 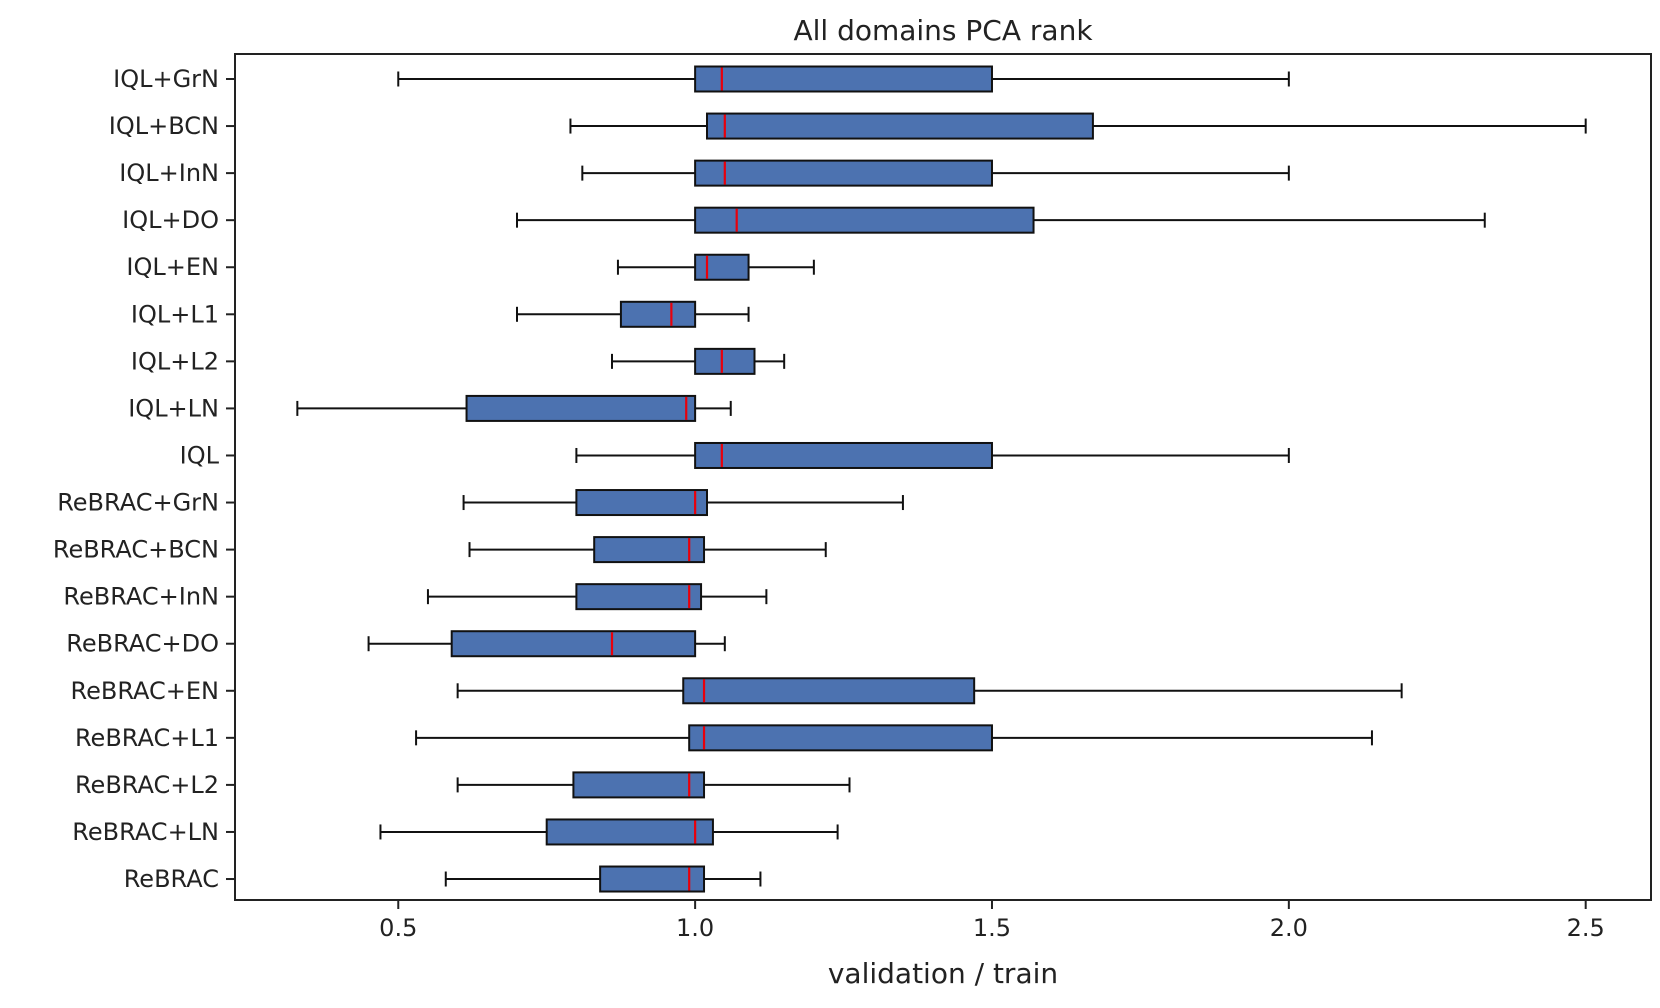 I want to click on x-tick-label: 1.0, so click(x=695, y=928).